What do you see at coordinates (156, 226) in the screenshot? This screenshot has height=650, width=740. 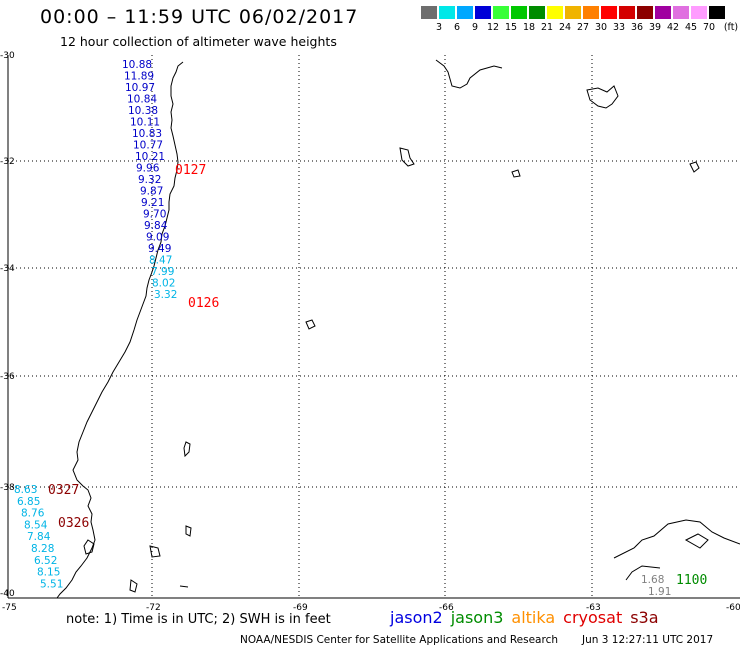 I see `wave-height-value: 9.84` at bounding box center [156, 226].